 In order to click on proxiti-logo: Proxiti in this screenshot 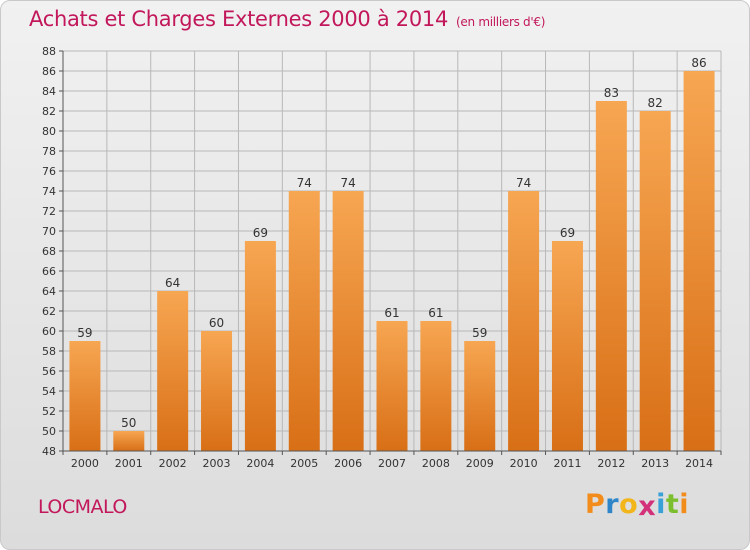, I will do `click(637, 505)`.